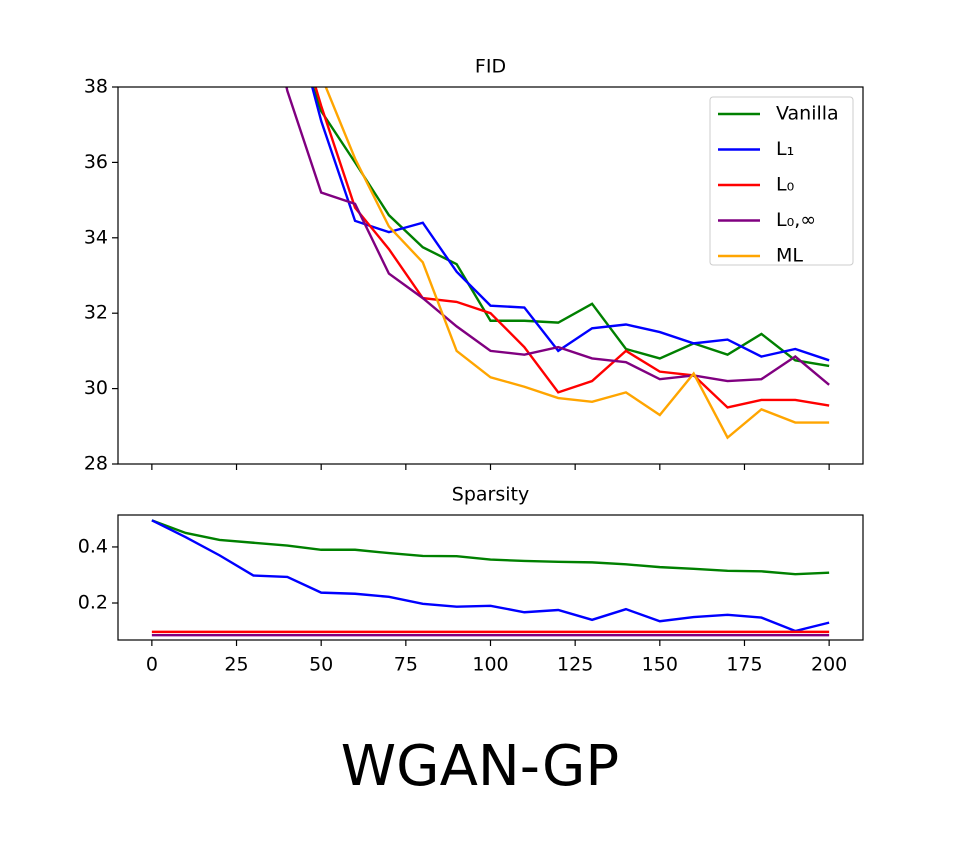 This screenshot has height=852, width=960. Describe the element at coordinates (96, 162) in the screenshot. I see `y-tick-label: 36` at that location.